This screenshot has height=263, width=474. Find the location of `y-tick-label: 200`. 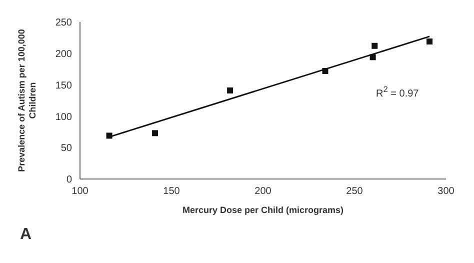

y-tick-label: 200 is located at coordinates (63, 54).